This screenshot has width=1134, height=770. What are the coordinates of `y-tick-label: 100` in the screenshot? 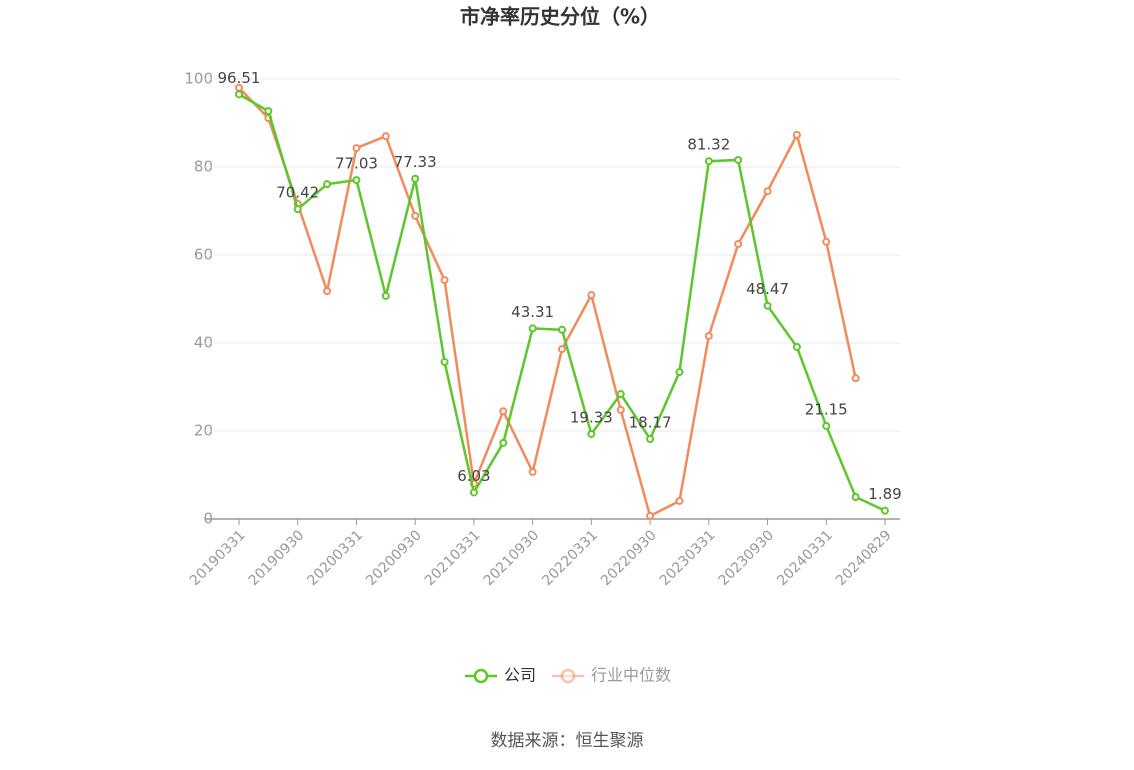 It's located at (198, 79).